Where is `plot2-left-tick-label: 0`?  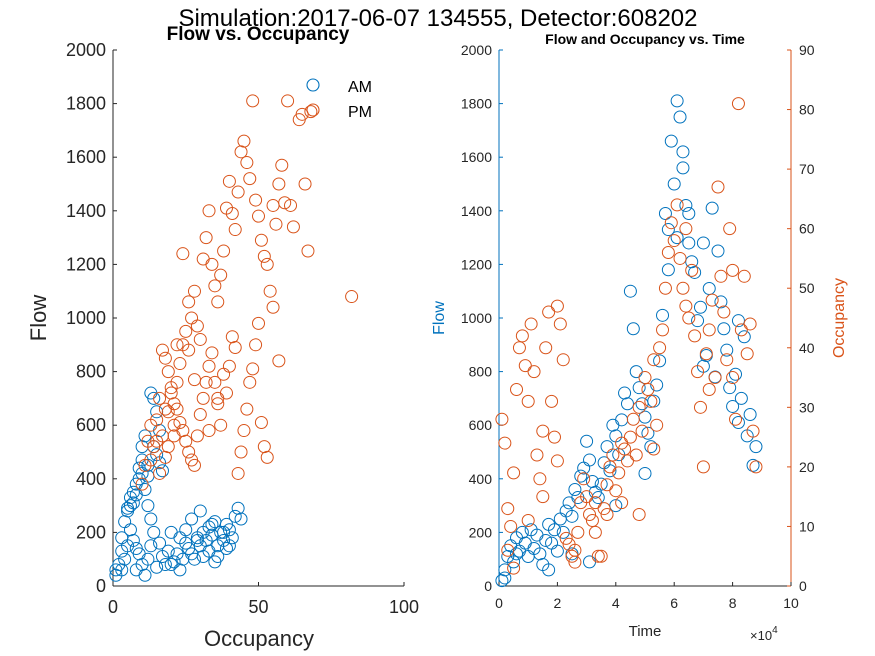 plot2-left-tick-label: 0 is located at coordinates (488, 586).